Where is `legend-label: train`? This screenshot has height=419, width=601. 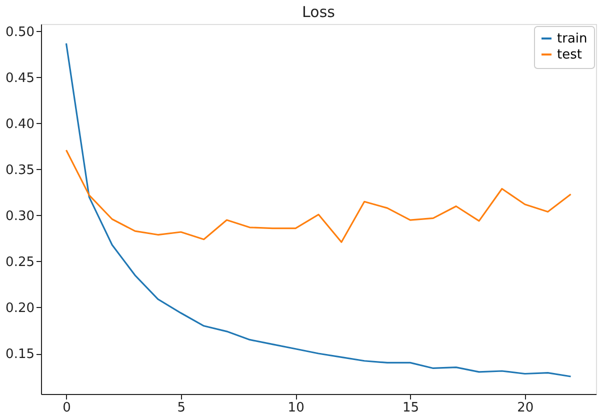
legend-label: train is located at coordinates (572, 39).